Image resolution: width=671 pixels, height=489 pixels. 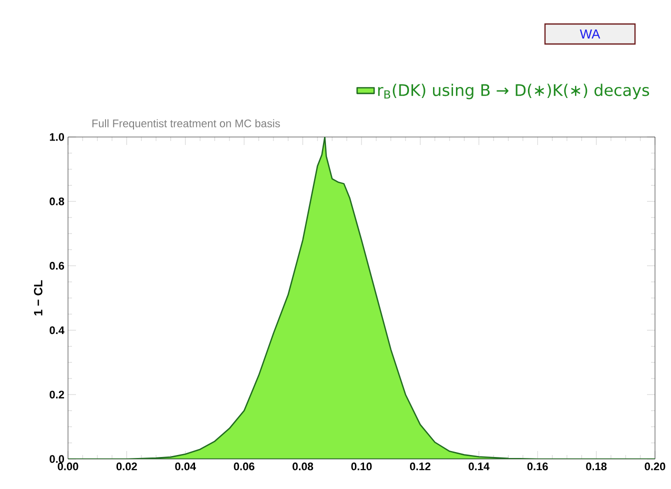 What do you see at coordinates (126, 466) in the screenshot?
I see `x-tick-label: 0.02` at bounding box center [126, 466].